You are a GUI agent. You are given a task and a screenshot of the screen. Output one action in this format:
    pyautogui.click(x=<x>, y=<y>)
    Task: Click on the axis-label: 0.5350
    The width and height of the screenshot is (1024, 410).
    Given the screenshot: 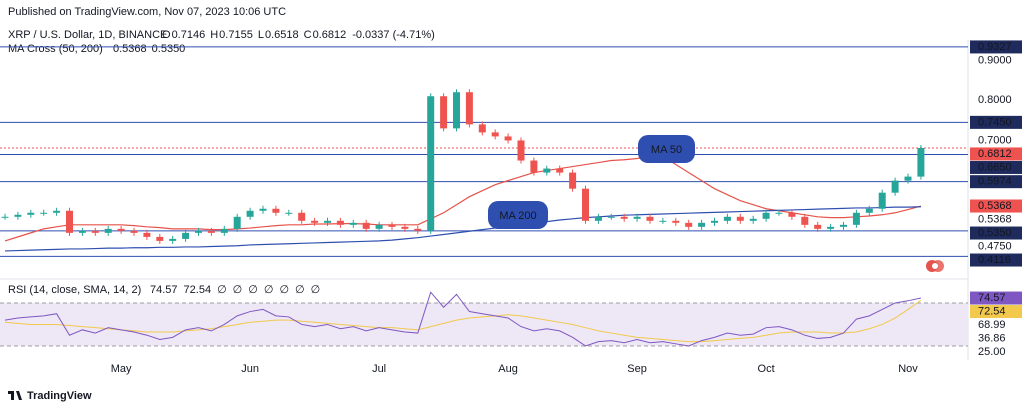 What is the action you would take?
    pyautogui.click(x=995, y=233)
    